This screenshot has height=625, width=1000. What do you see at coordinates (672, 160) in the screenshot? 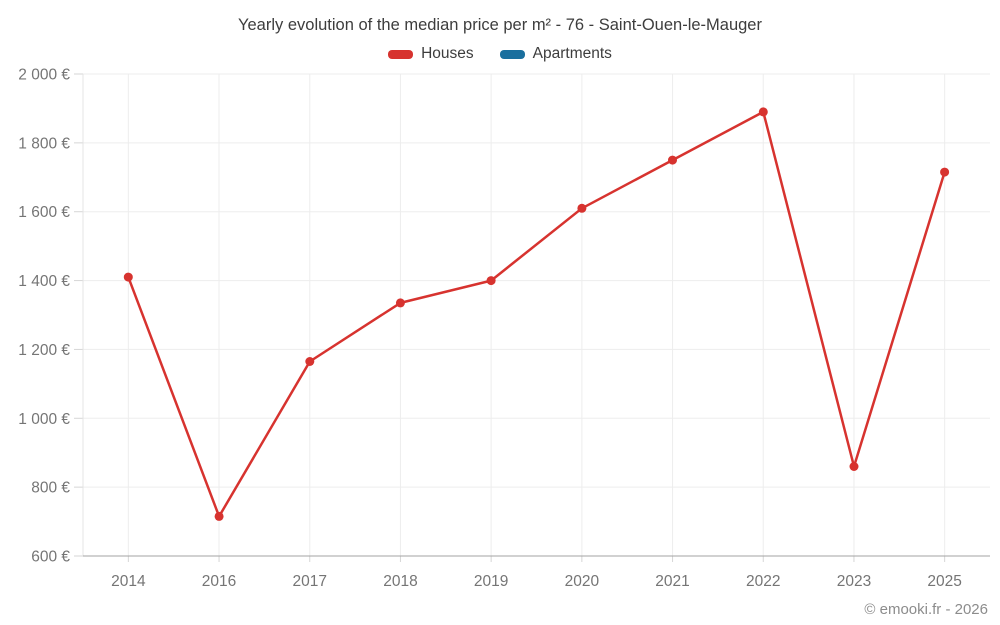
I see `data-point-2021` at bounding box center [672, 160].